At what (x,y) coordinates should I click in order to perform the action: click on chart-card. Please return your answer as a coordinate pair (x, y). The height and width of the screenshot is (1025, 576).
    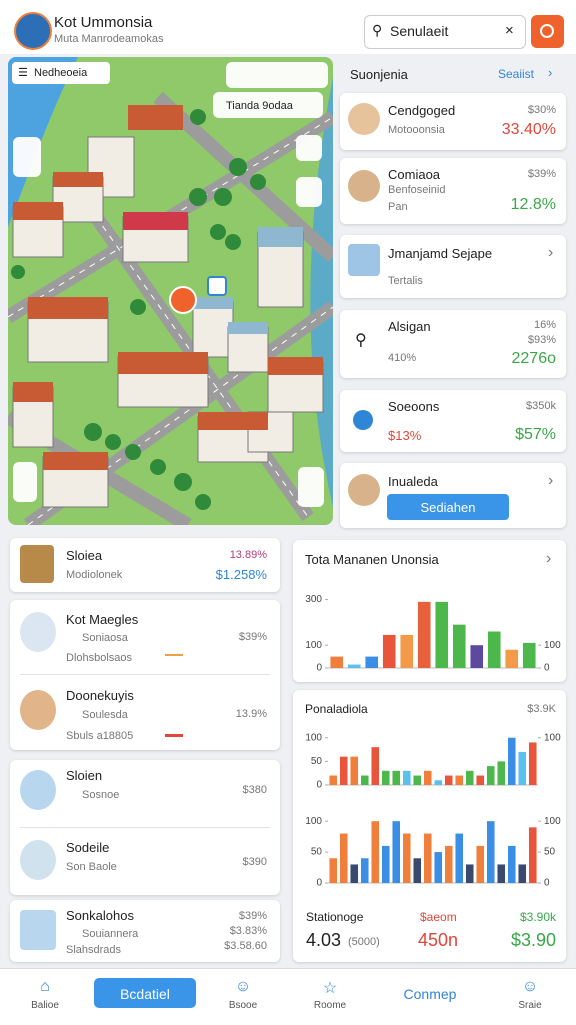
    Looking at the image, I should click on (429, 826).